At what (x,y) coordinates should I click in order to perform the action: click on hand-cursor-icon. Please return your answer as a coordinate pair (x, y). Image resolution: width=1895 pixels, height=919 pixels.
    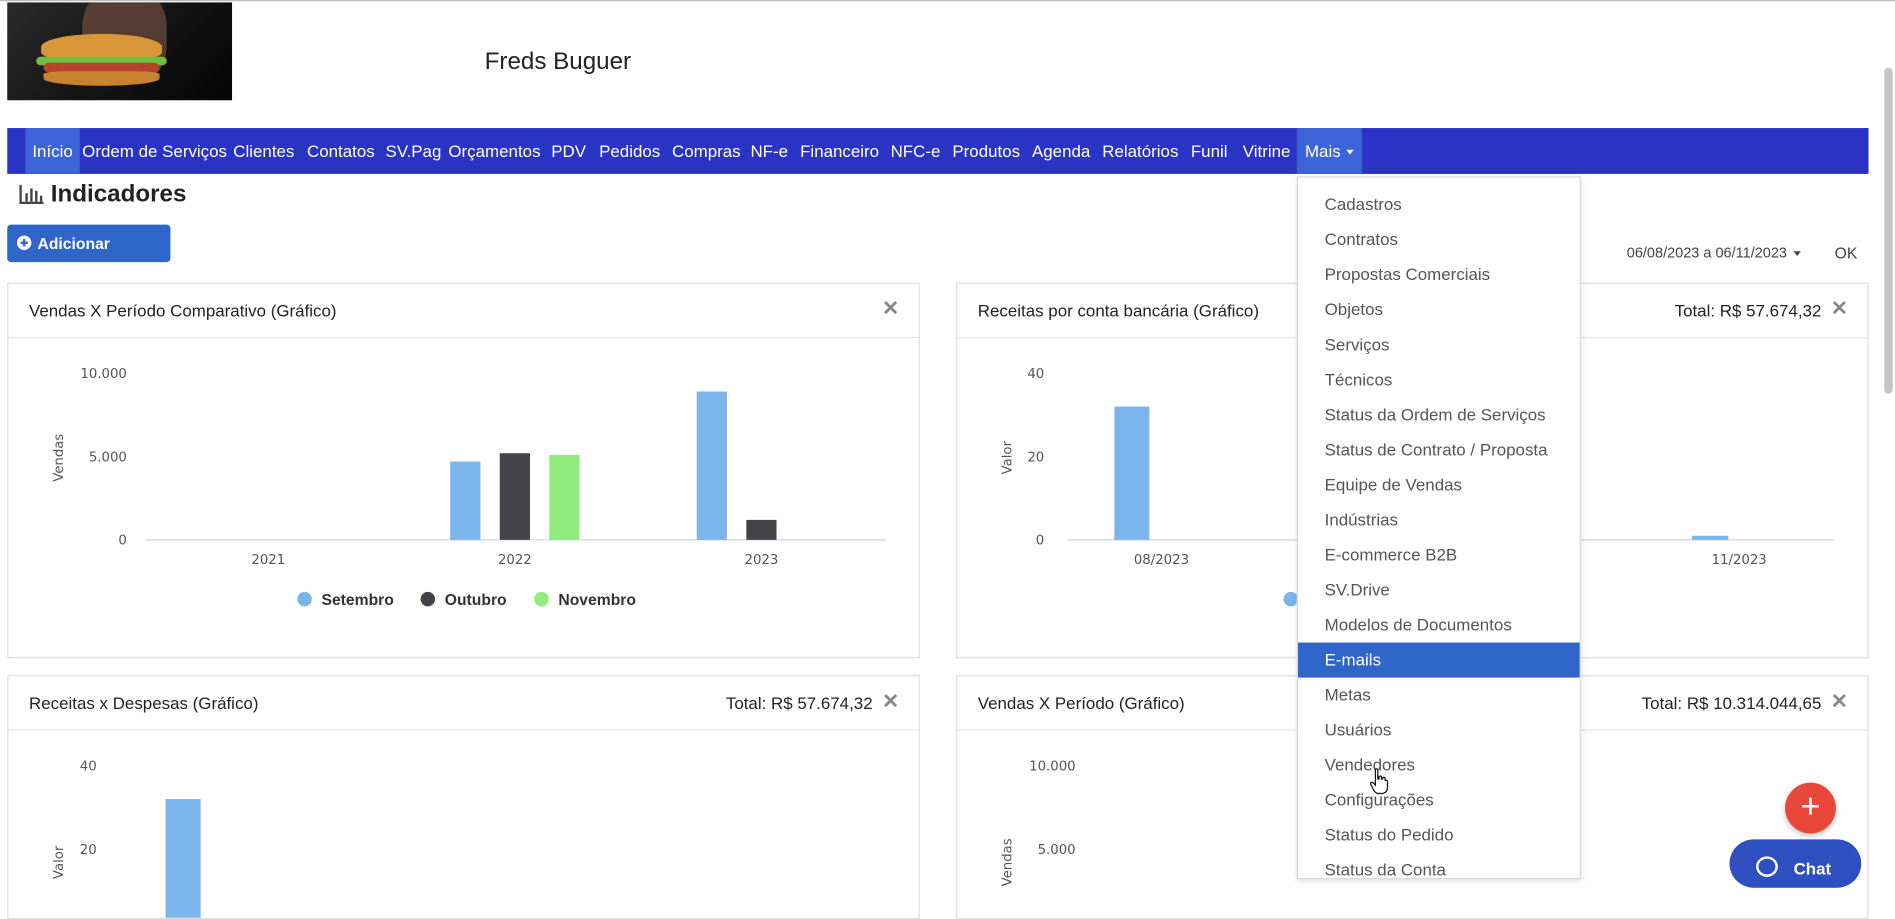
    Looking at the image, I should click on (1379, 781).